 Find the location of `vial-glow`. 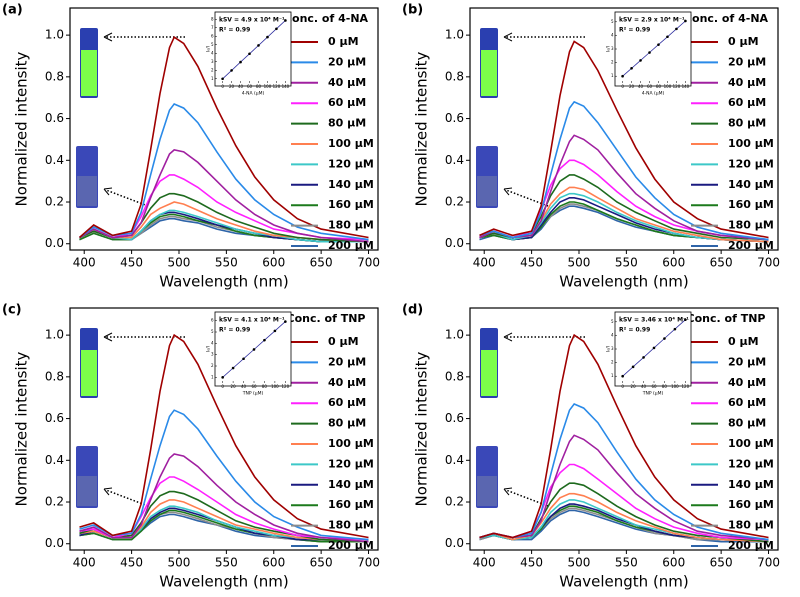

vial-glow is located at coordinates (89, 73).